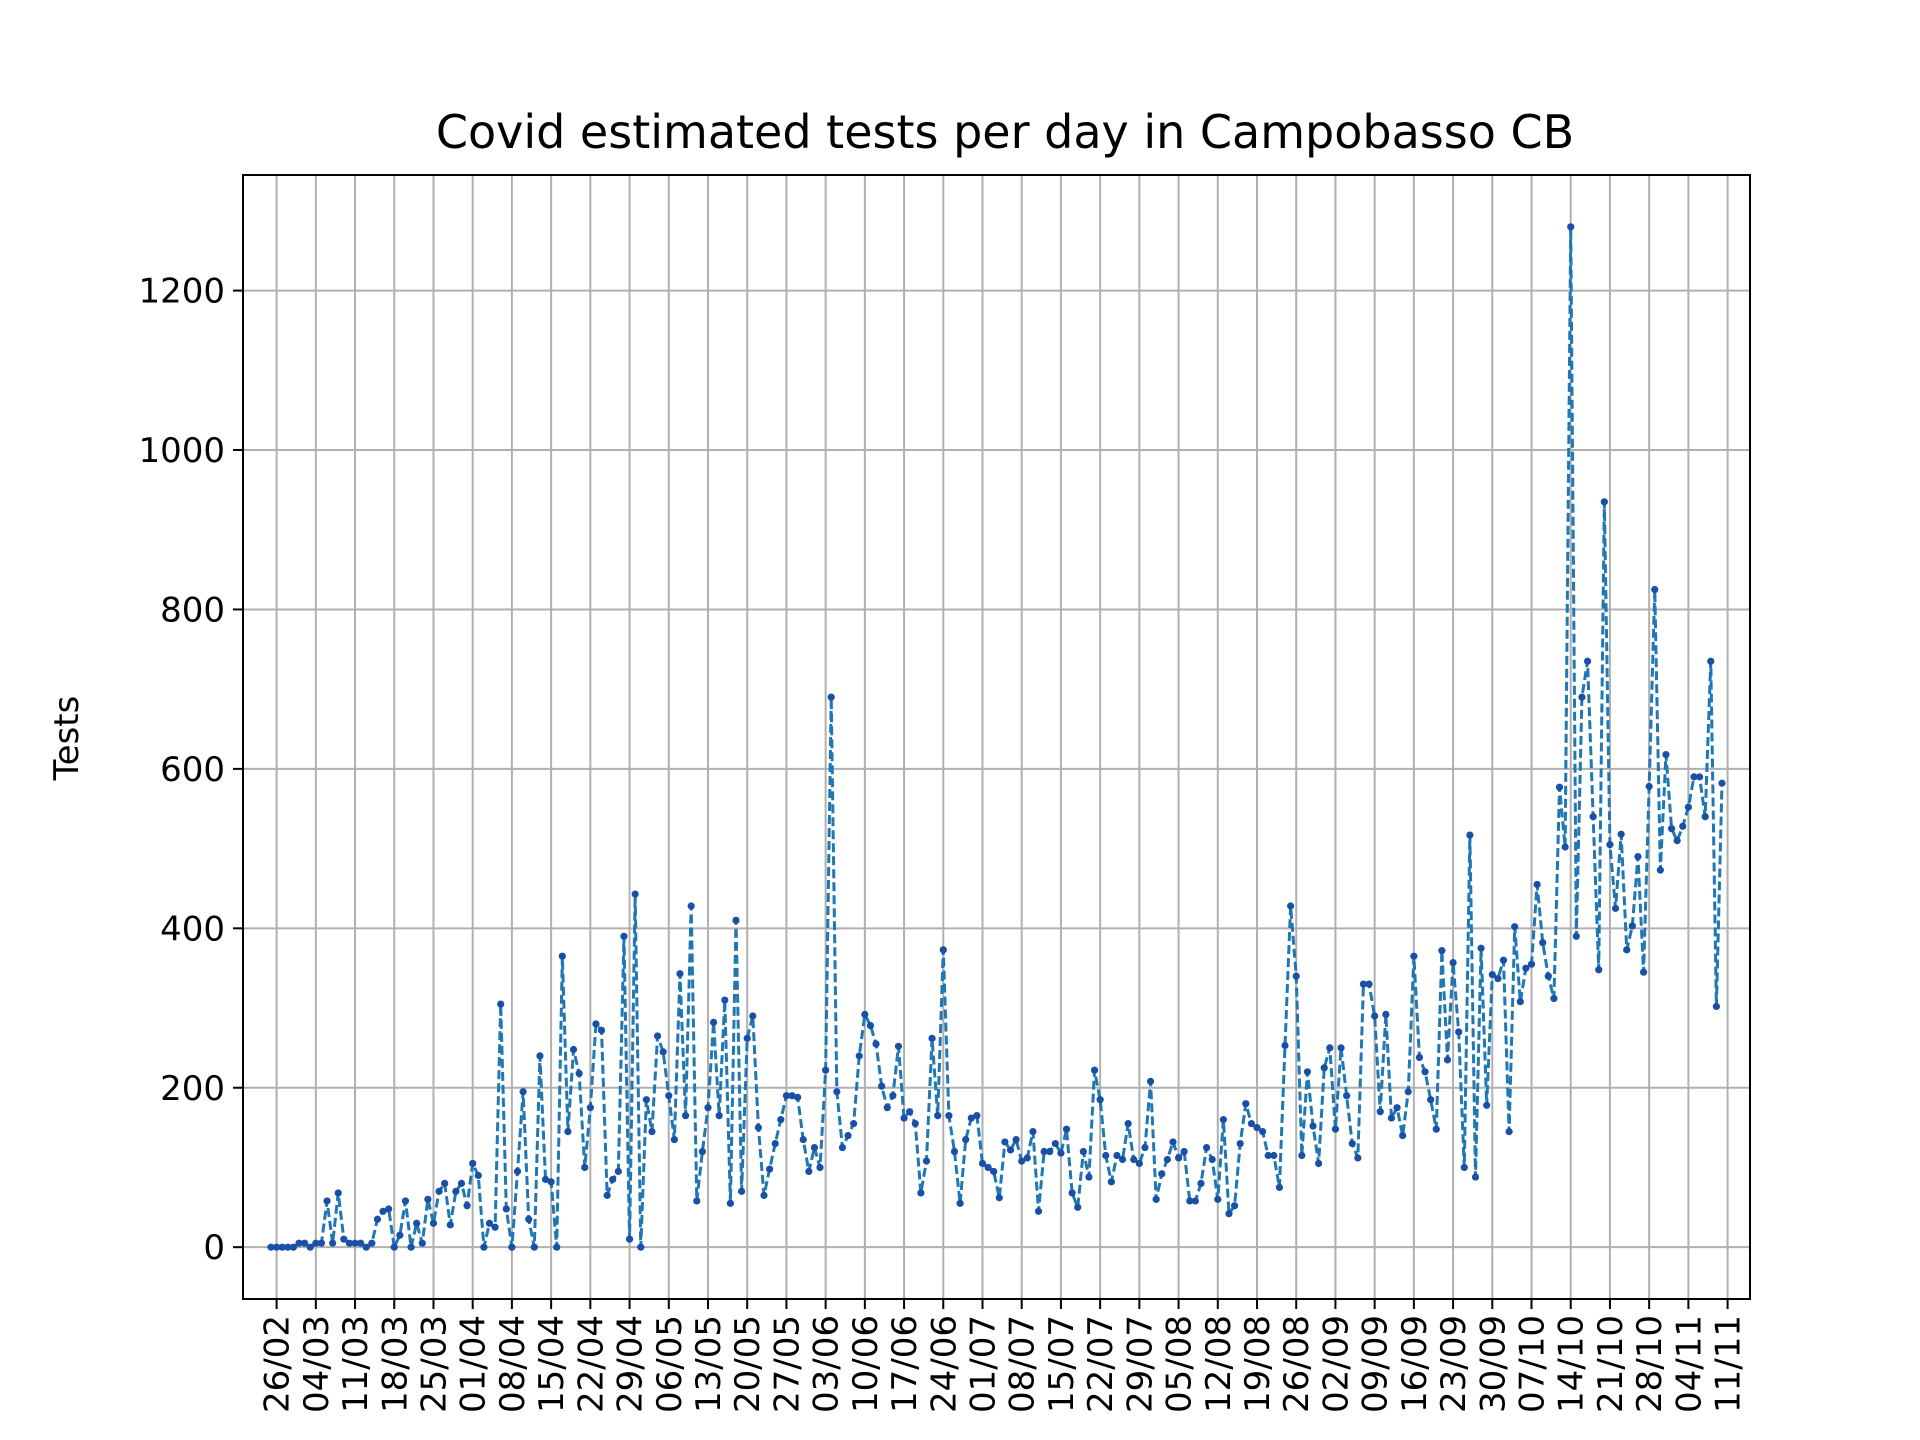 The width and height of the screenshot is (1920, 1440). Describe the element at coordinates (1219, 1364) in the screenshot. I see `x-tick-label: 12/08` at that location.